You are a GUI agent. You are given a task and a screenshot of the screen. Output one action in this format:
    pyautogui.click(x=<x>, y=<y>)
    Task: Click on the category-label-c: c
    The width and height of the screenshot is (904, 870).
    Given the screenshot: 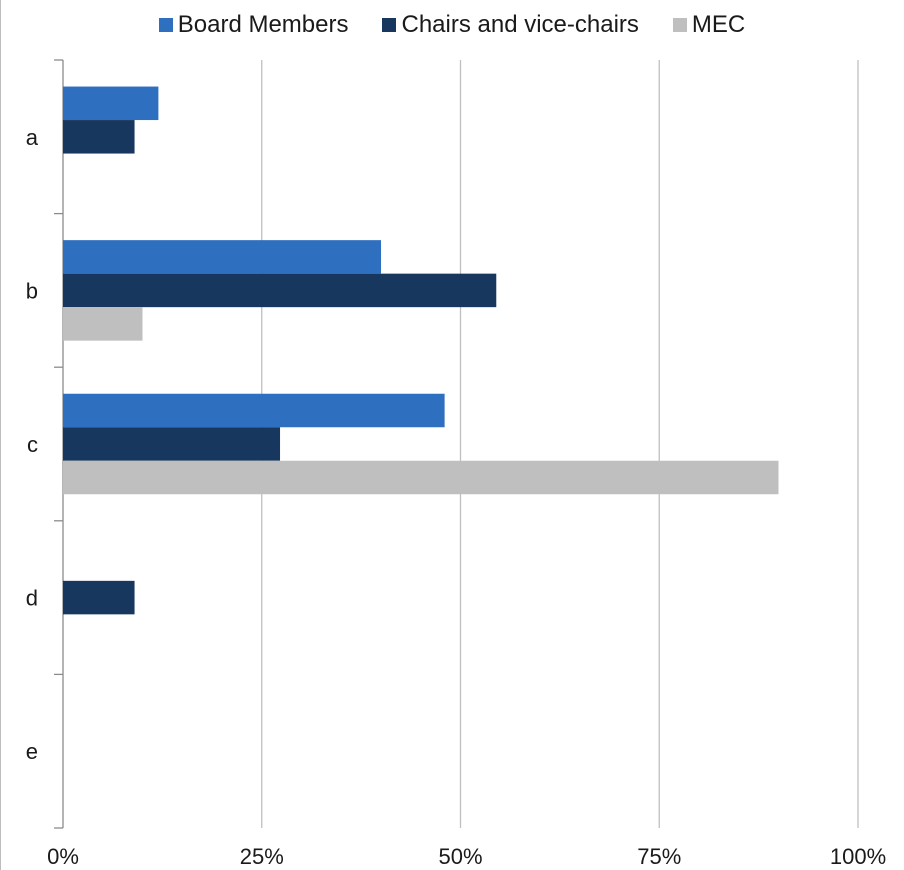 What is the action you would take?
    pyautogui.click(x=32, y=444)
    